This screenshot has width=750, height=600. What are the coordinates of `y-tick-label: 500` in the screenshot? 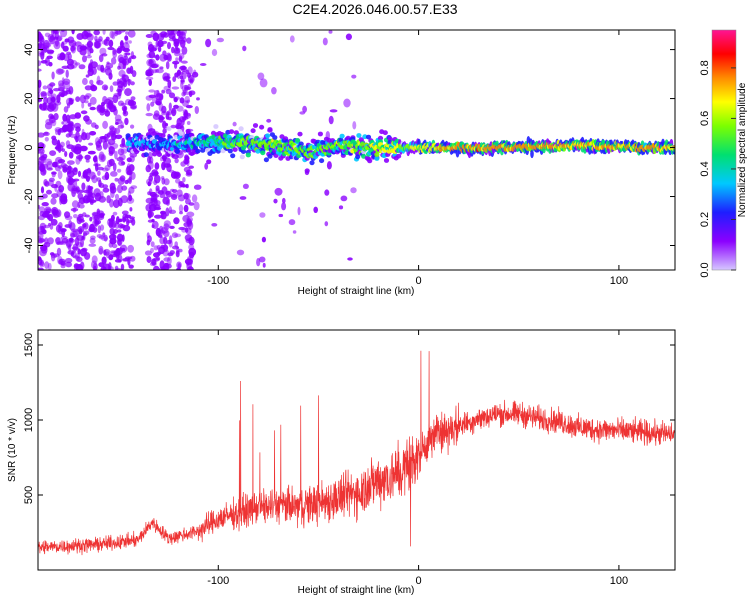 It's located at (29, 495).